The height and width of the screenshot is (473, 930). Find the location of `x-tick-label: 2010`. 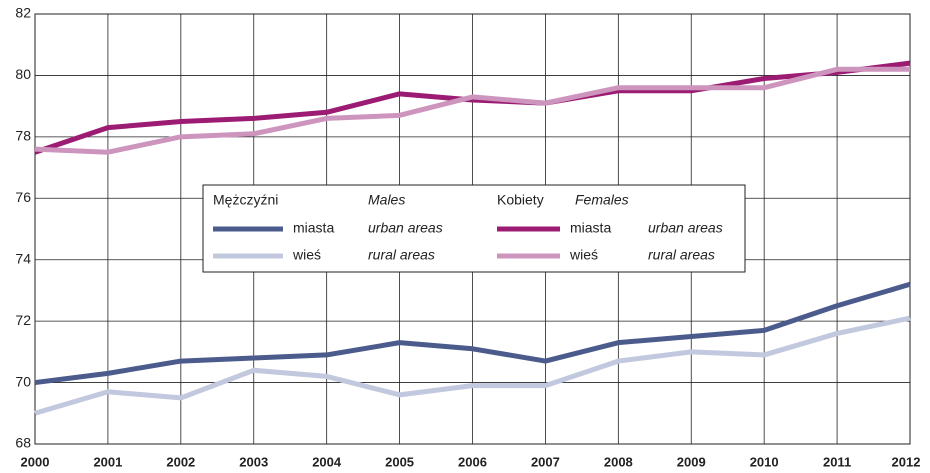

x-tick-label: 2010 is located at coordinates (764, 461).